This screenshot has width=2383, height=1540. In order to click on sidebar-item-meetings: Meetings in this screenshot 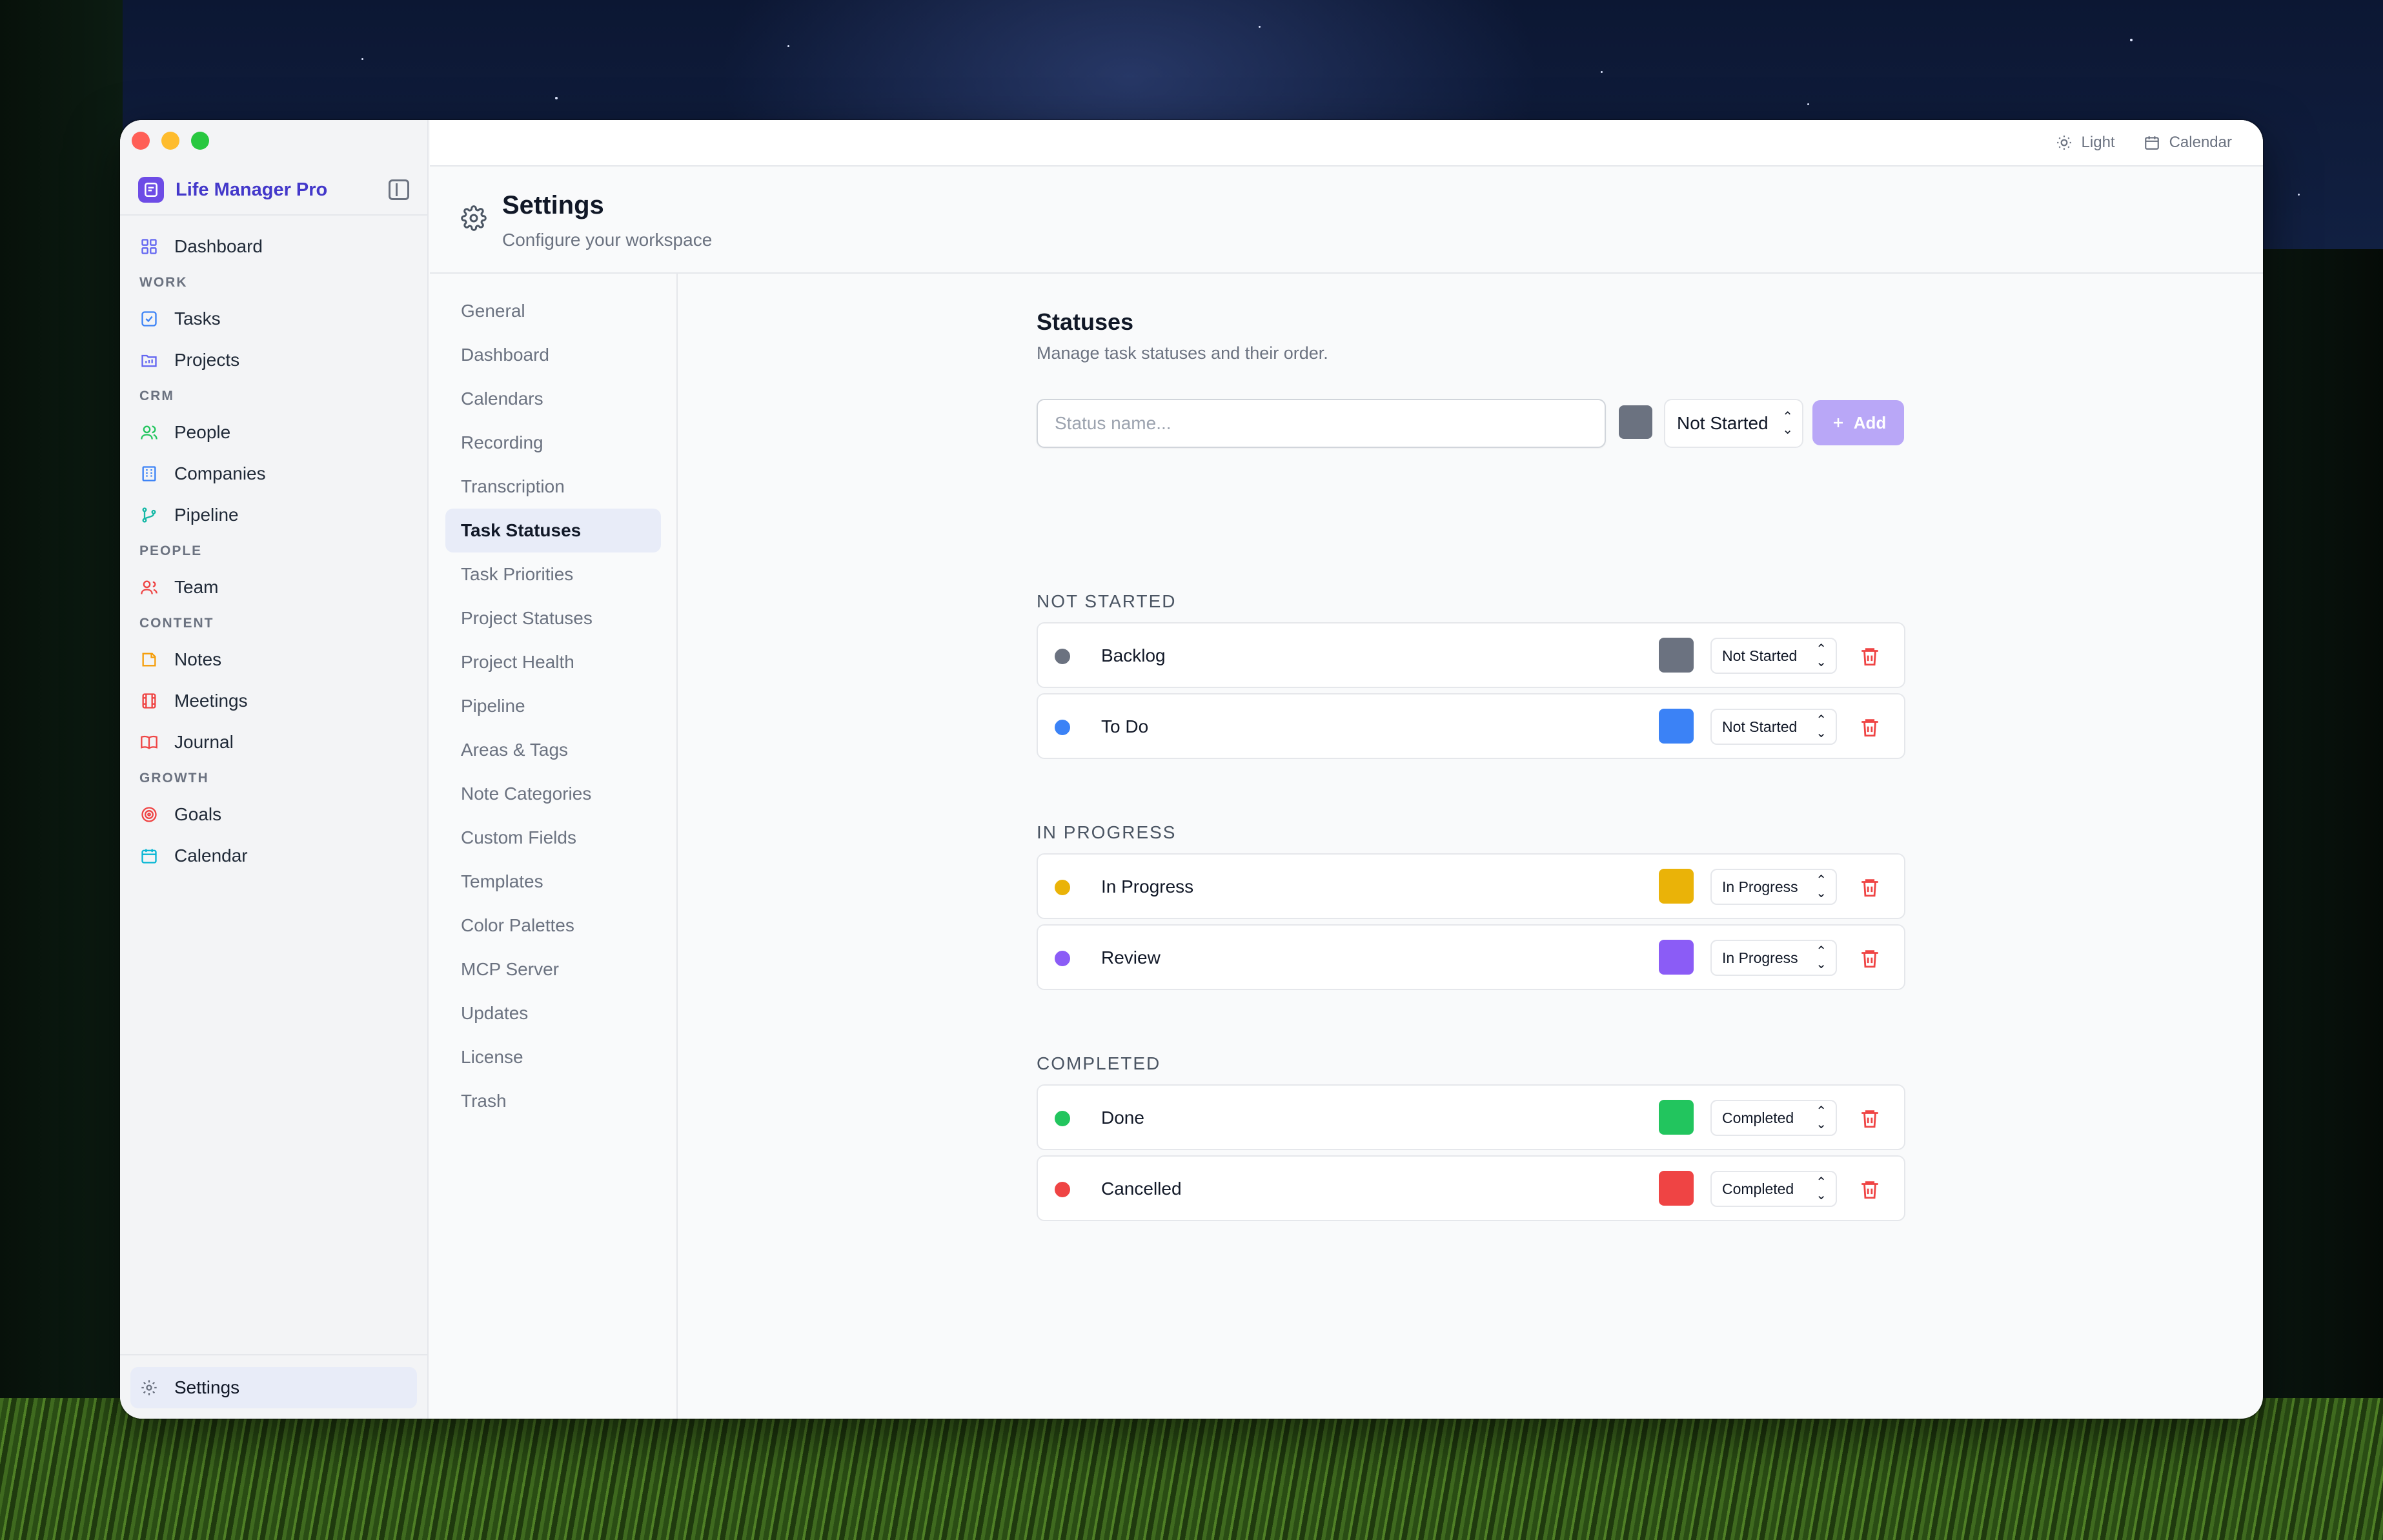, I will do `click(273, 701)`.